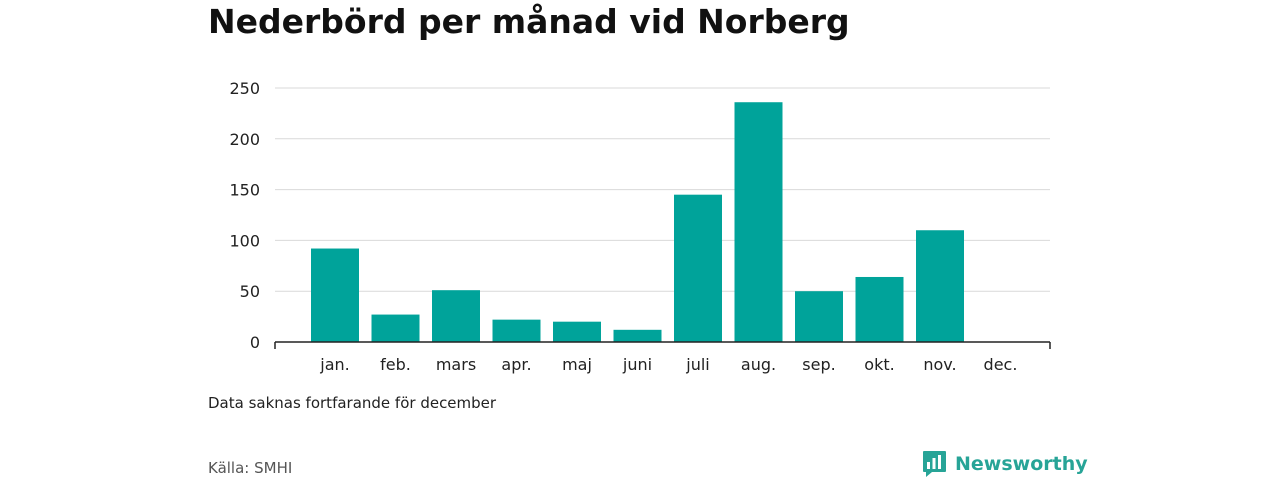 This screenshot has height=480, width=1280. Describe the element at coordinates (456, 364) in the screenshot. I see `x-tick-label: mars` at that location.